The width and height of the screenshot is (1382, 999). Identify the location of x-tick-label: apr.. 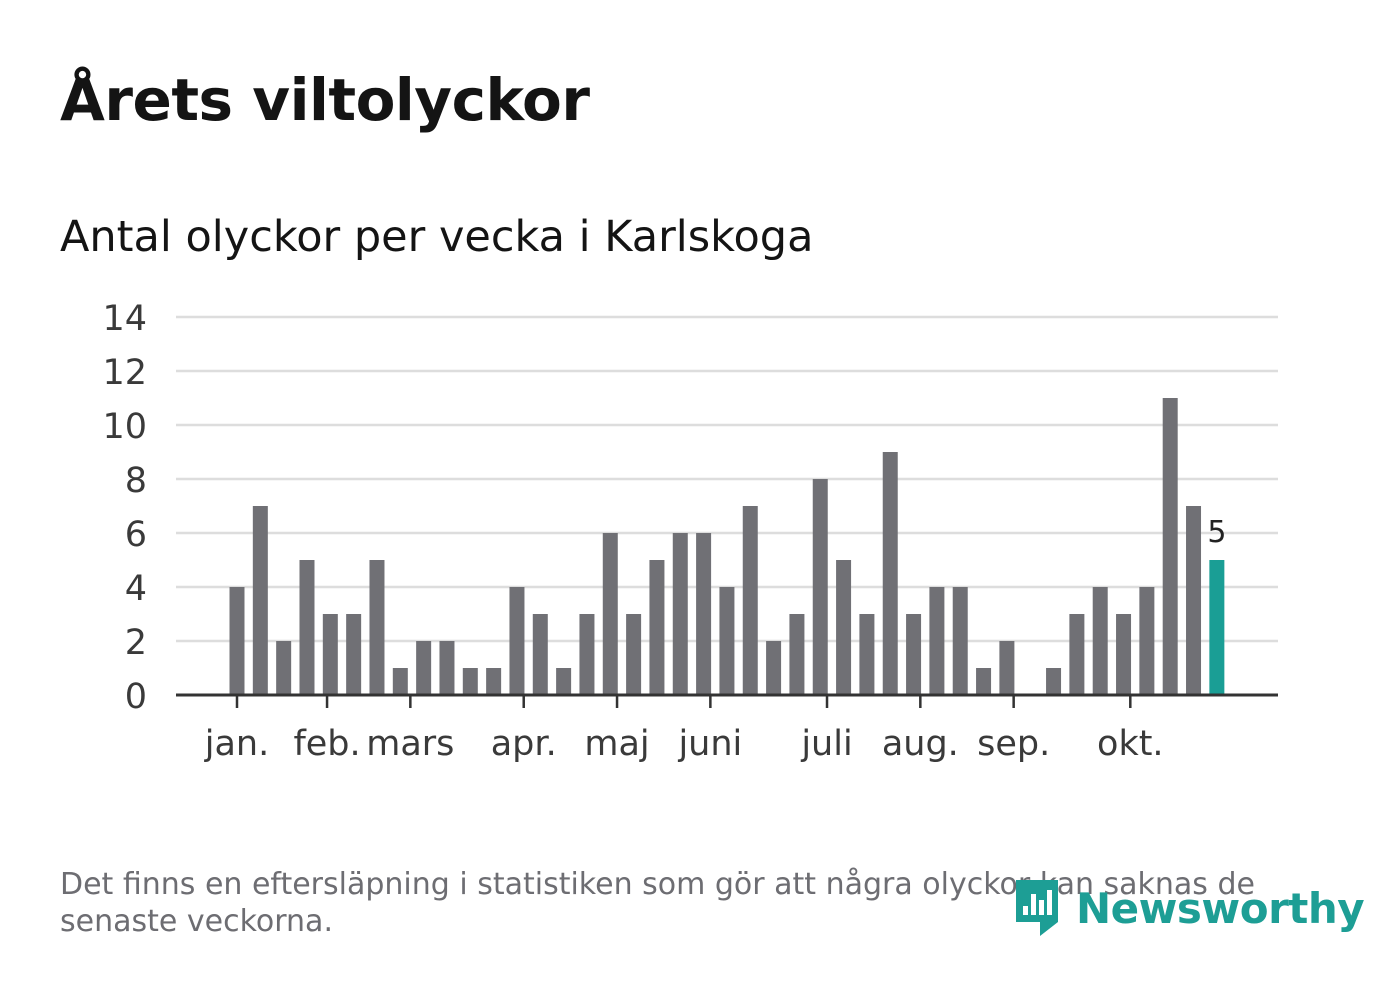
(524, 744).